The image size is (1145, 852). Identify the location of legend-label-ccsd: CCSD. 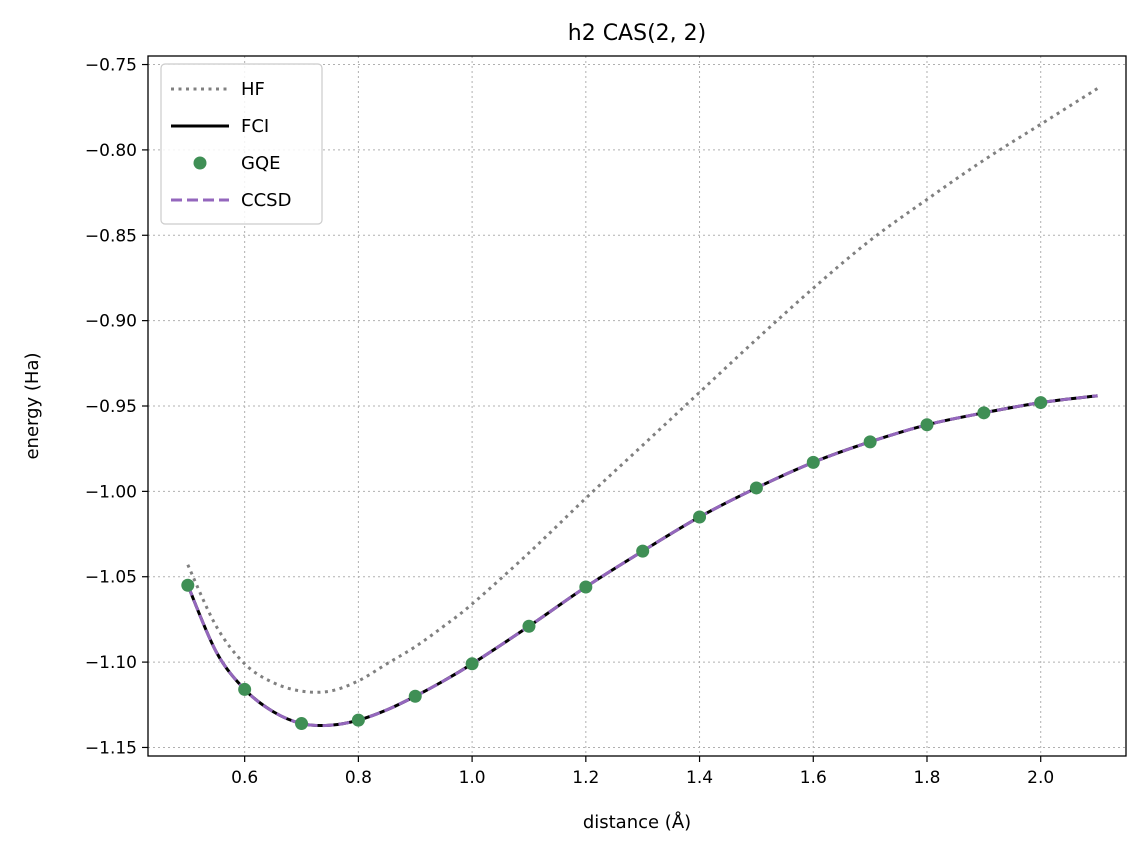
(266, 200).